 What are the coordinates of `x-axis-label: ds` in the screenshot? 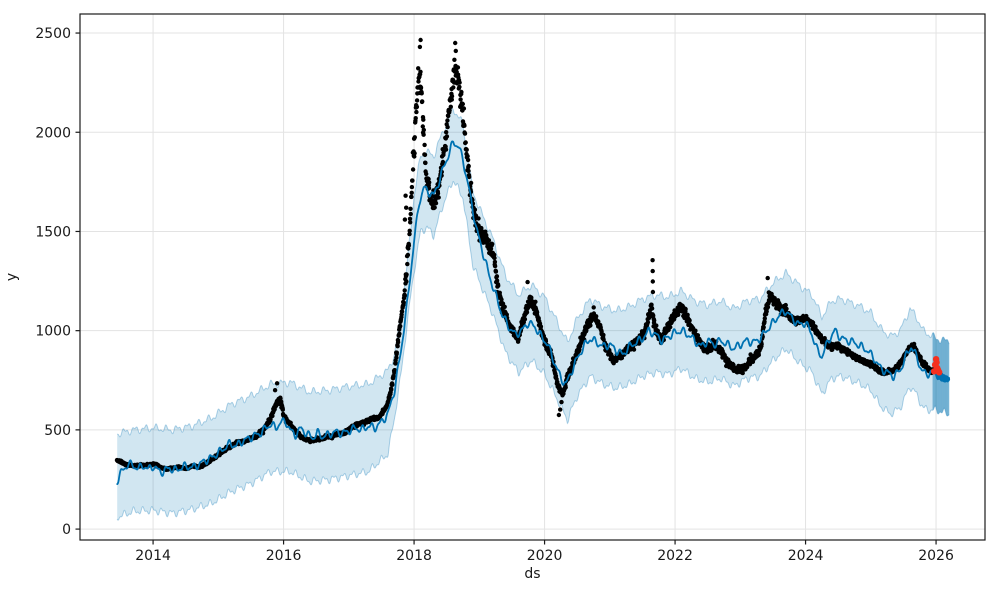 It's located at (532, 574).